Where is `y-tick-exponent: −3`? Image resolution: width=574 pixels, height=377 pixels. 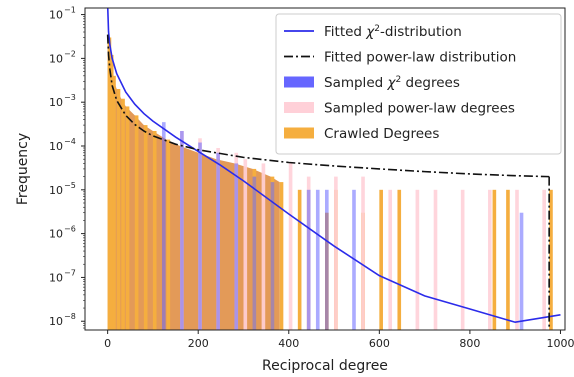
y-tick-exponent: −3 is located at coordinates (70, 97).